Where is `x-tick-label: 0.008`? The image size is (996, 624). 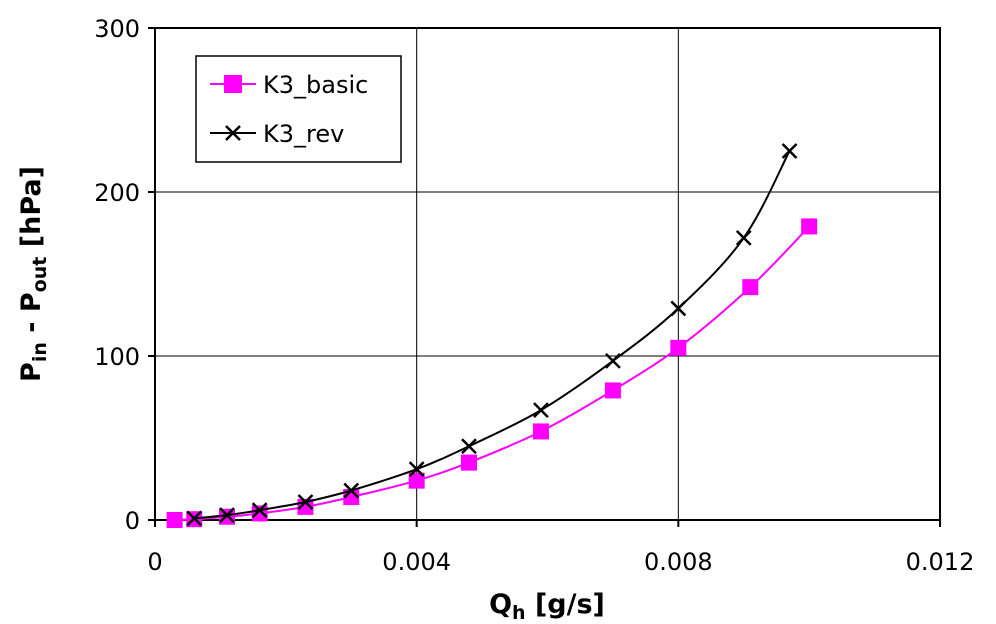 x-tick-label: 0.008 is located at coordinates (678, 562).